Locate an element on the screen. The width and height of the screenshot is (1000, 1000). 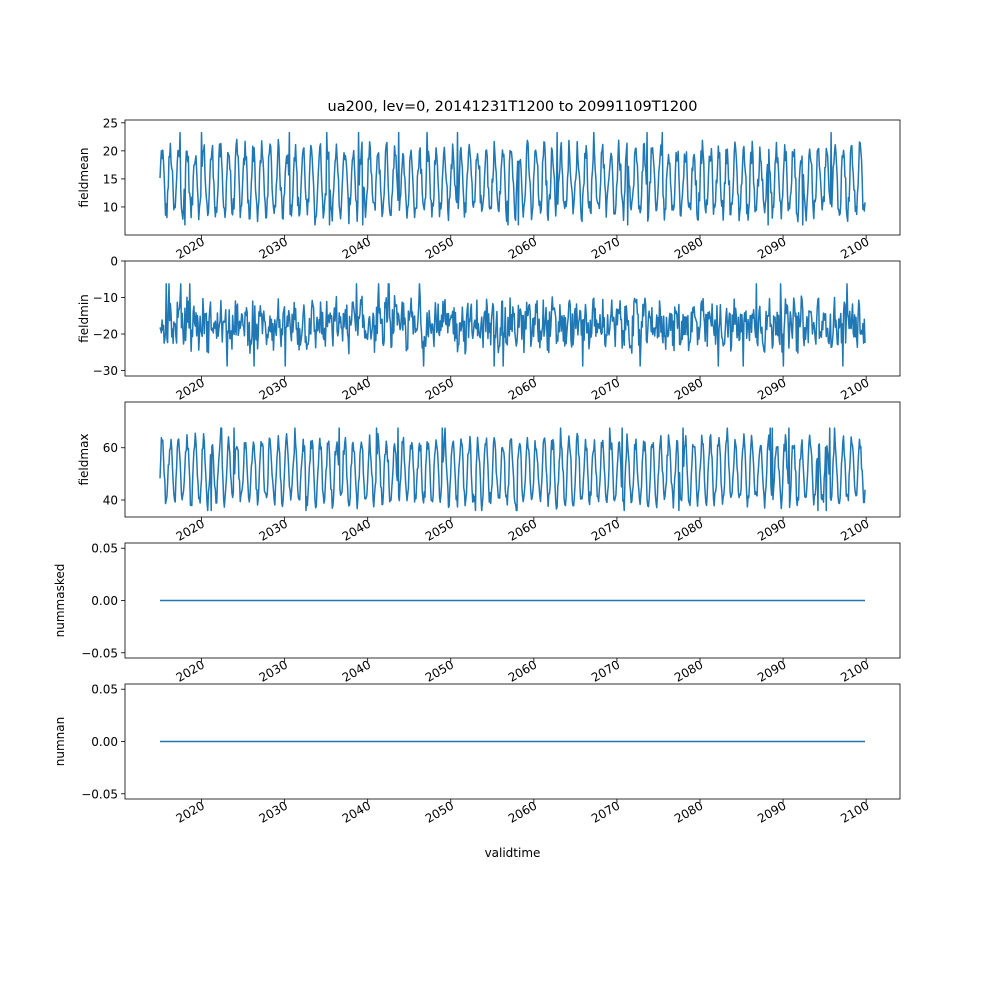
y-axis-label-nummasked: nummasked is located at coordinates (60, 601).